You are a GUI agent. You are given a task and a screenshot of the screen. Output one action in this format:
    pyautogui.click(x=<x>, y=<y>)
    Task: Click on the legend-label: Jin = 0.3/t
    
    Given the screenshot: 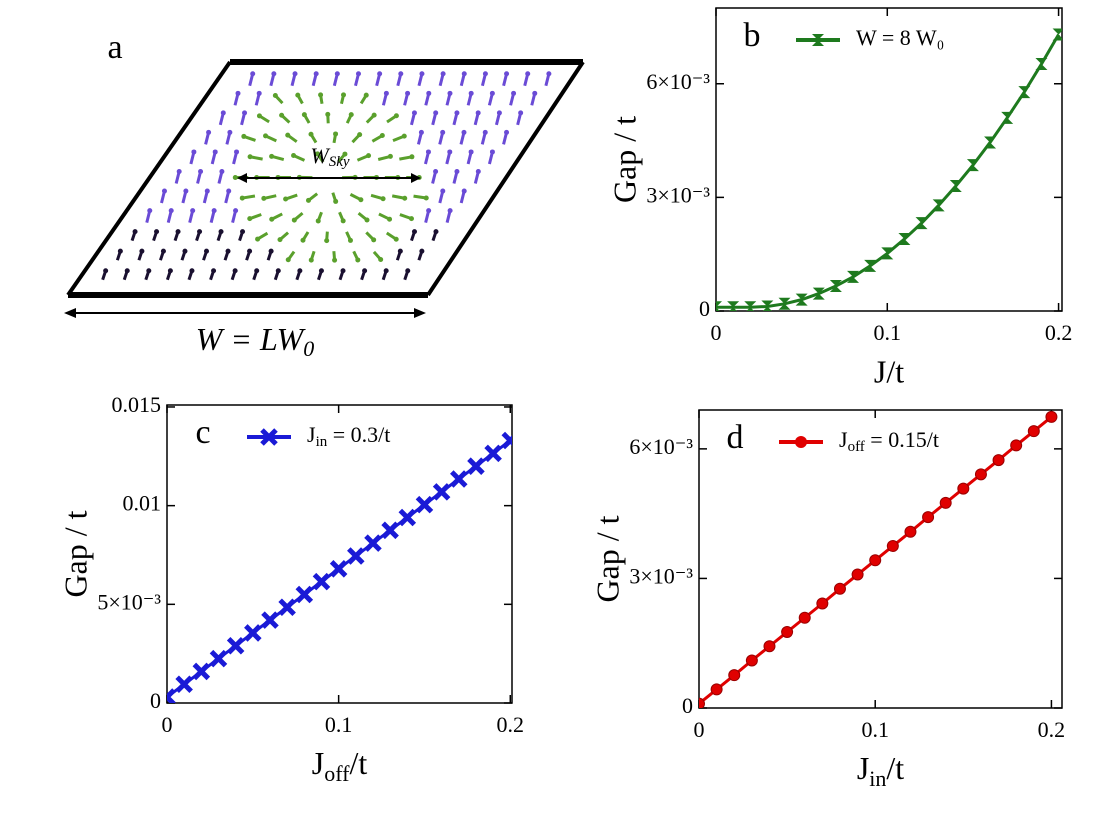 What is the action you would take?
    pyautogui.click(x=348, y=436)
    